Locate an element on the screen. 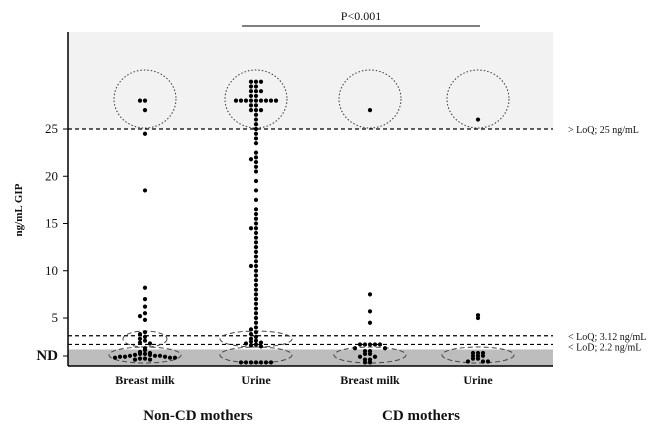 The height and width of the screenshot is (429, 662). category-labels: Breast milk Urine Breast milk Urine is located at coordinates (304, 380).